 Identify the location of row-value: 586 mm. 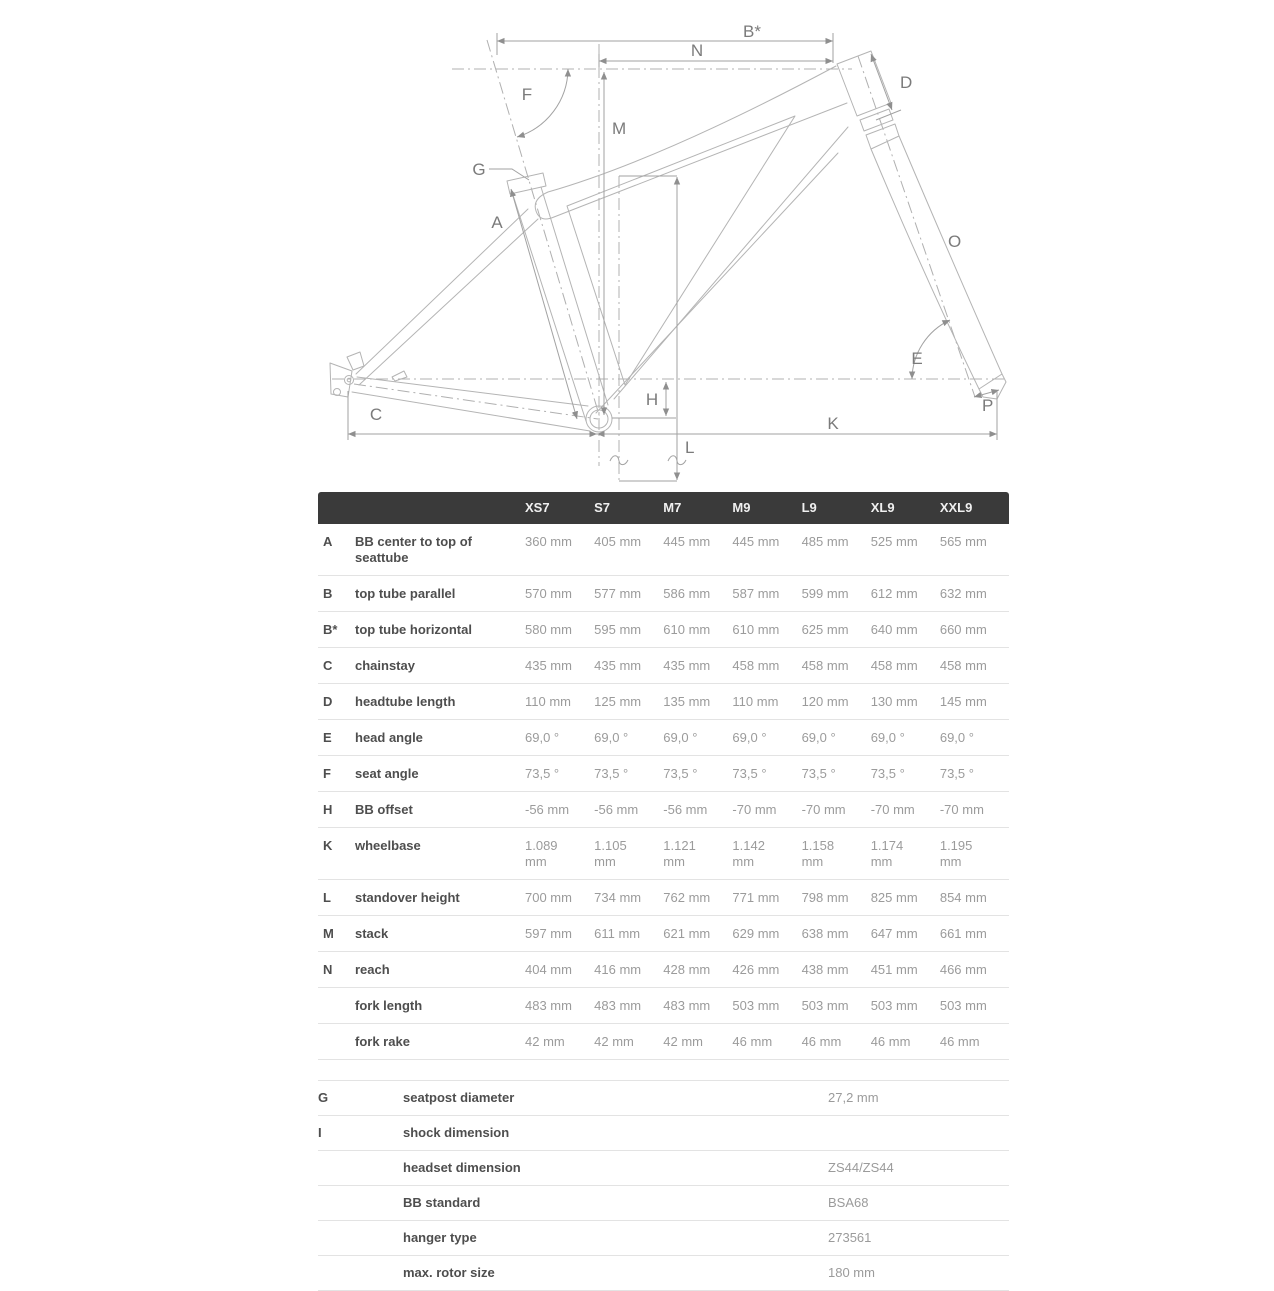
(687, 593).